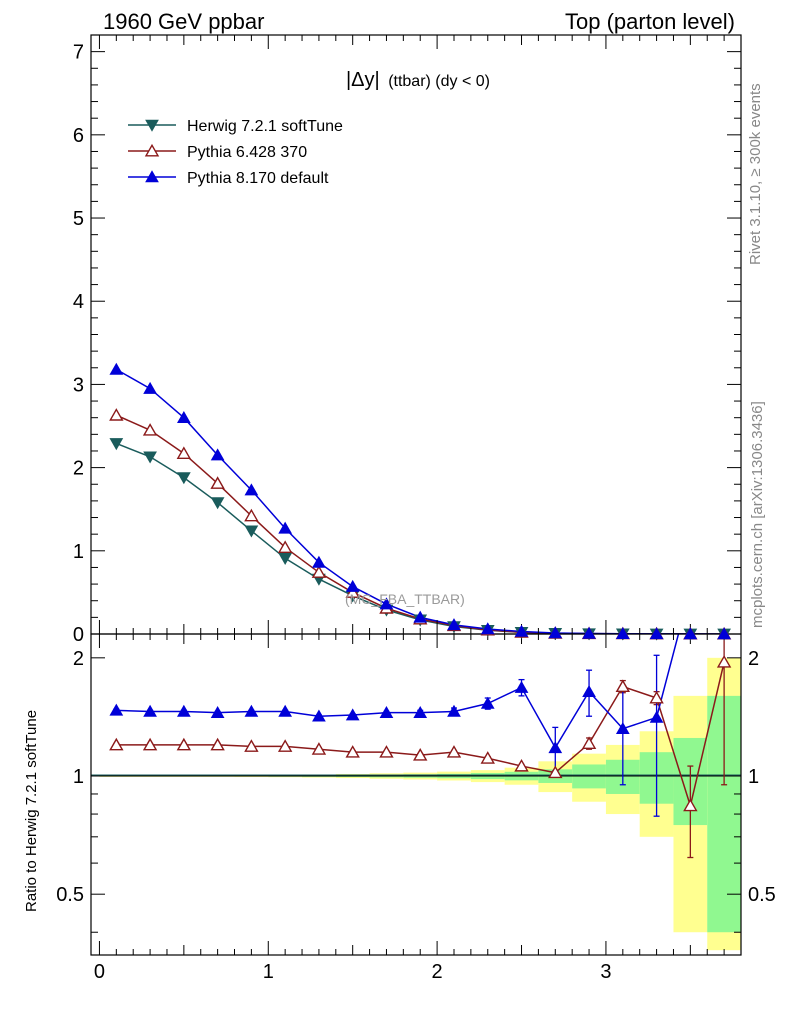 The height and width of the screenshot is (1024, 786). What do you see at coordinates (258, 178) in the screenshot?
I see `legend-label-pythia8: Pythia 8.170 default` at bounding box center [258, 178].